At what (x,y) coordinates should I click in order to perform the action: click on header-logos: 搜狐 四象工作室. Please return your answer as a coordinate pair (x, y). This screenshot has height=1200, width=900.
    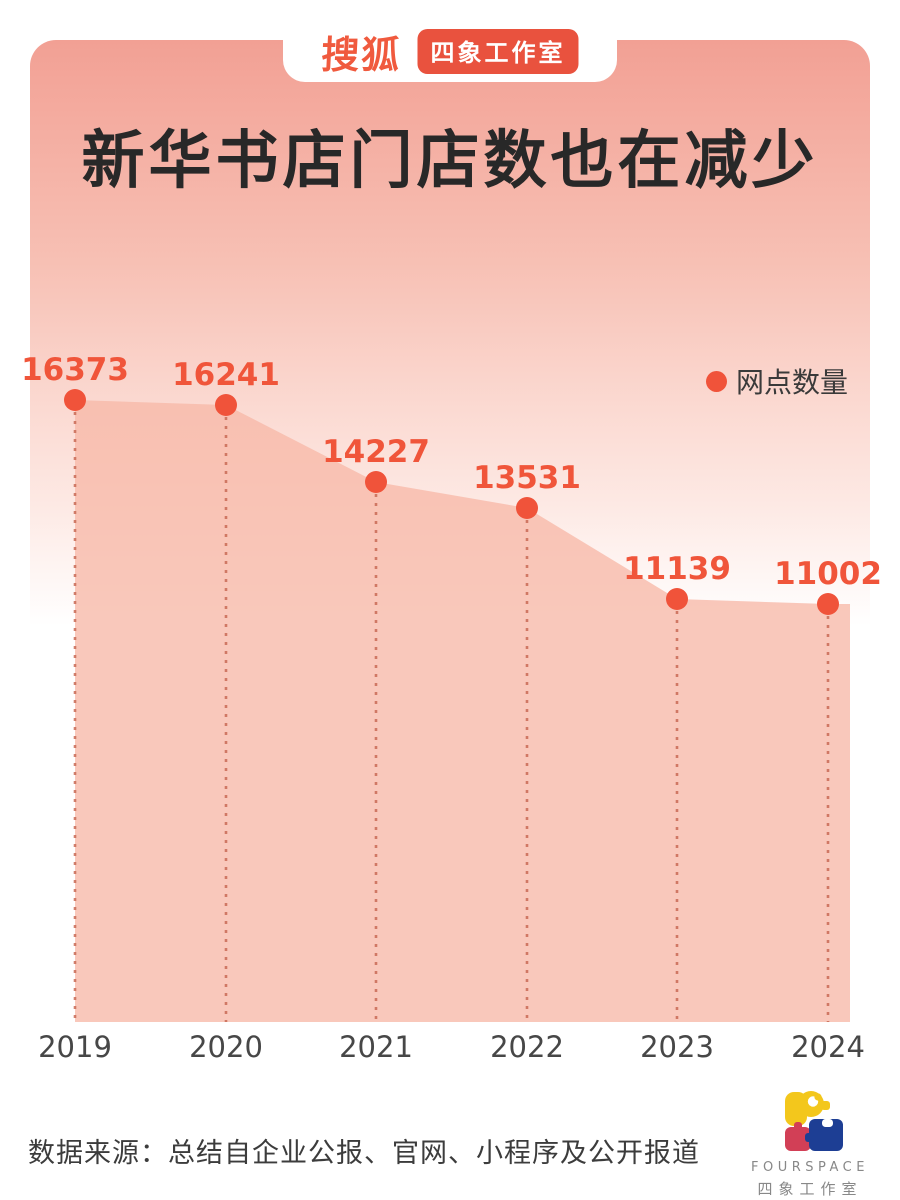
    Looking at the image, I should click on (449, 51).